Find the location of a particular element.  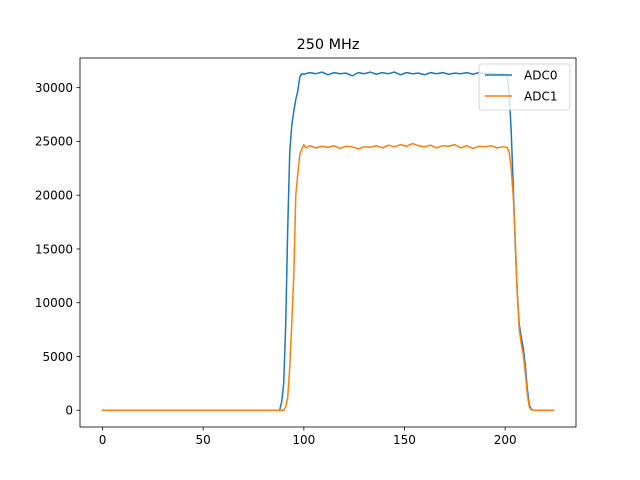

y-tick-label: 5000 is located at coordinates (57, 357).